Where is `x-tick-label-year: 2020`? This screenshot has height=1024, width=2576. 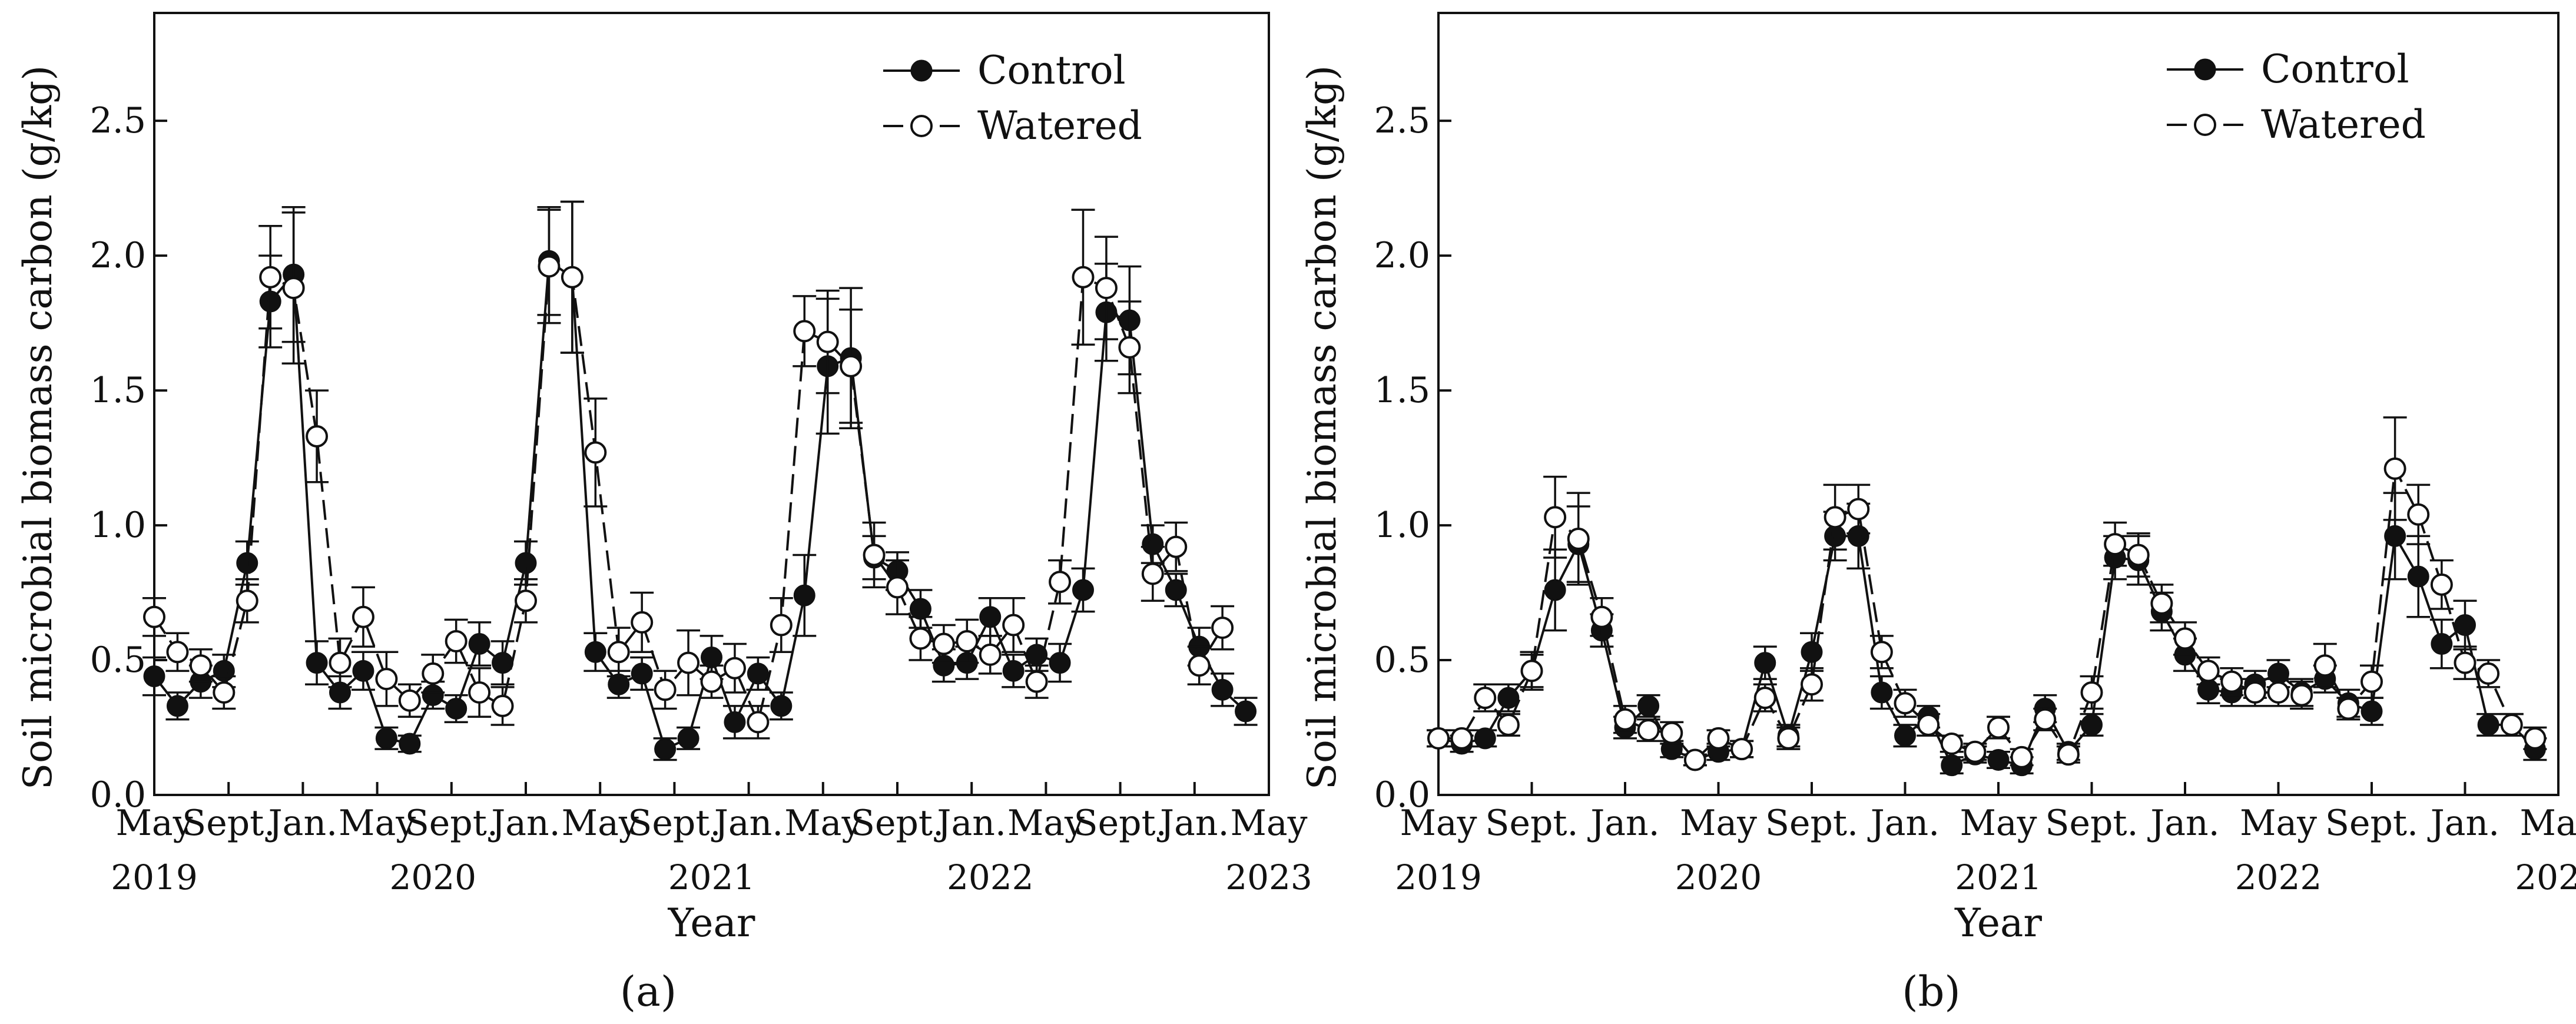 x-tick-label-year: 2020 is located at coordinates (432, 877).